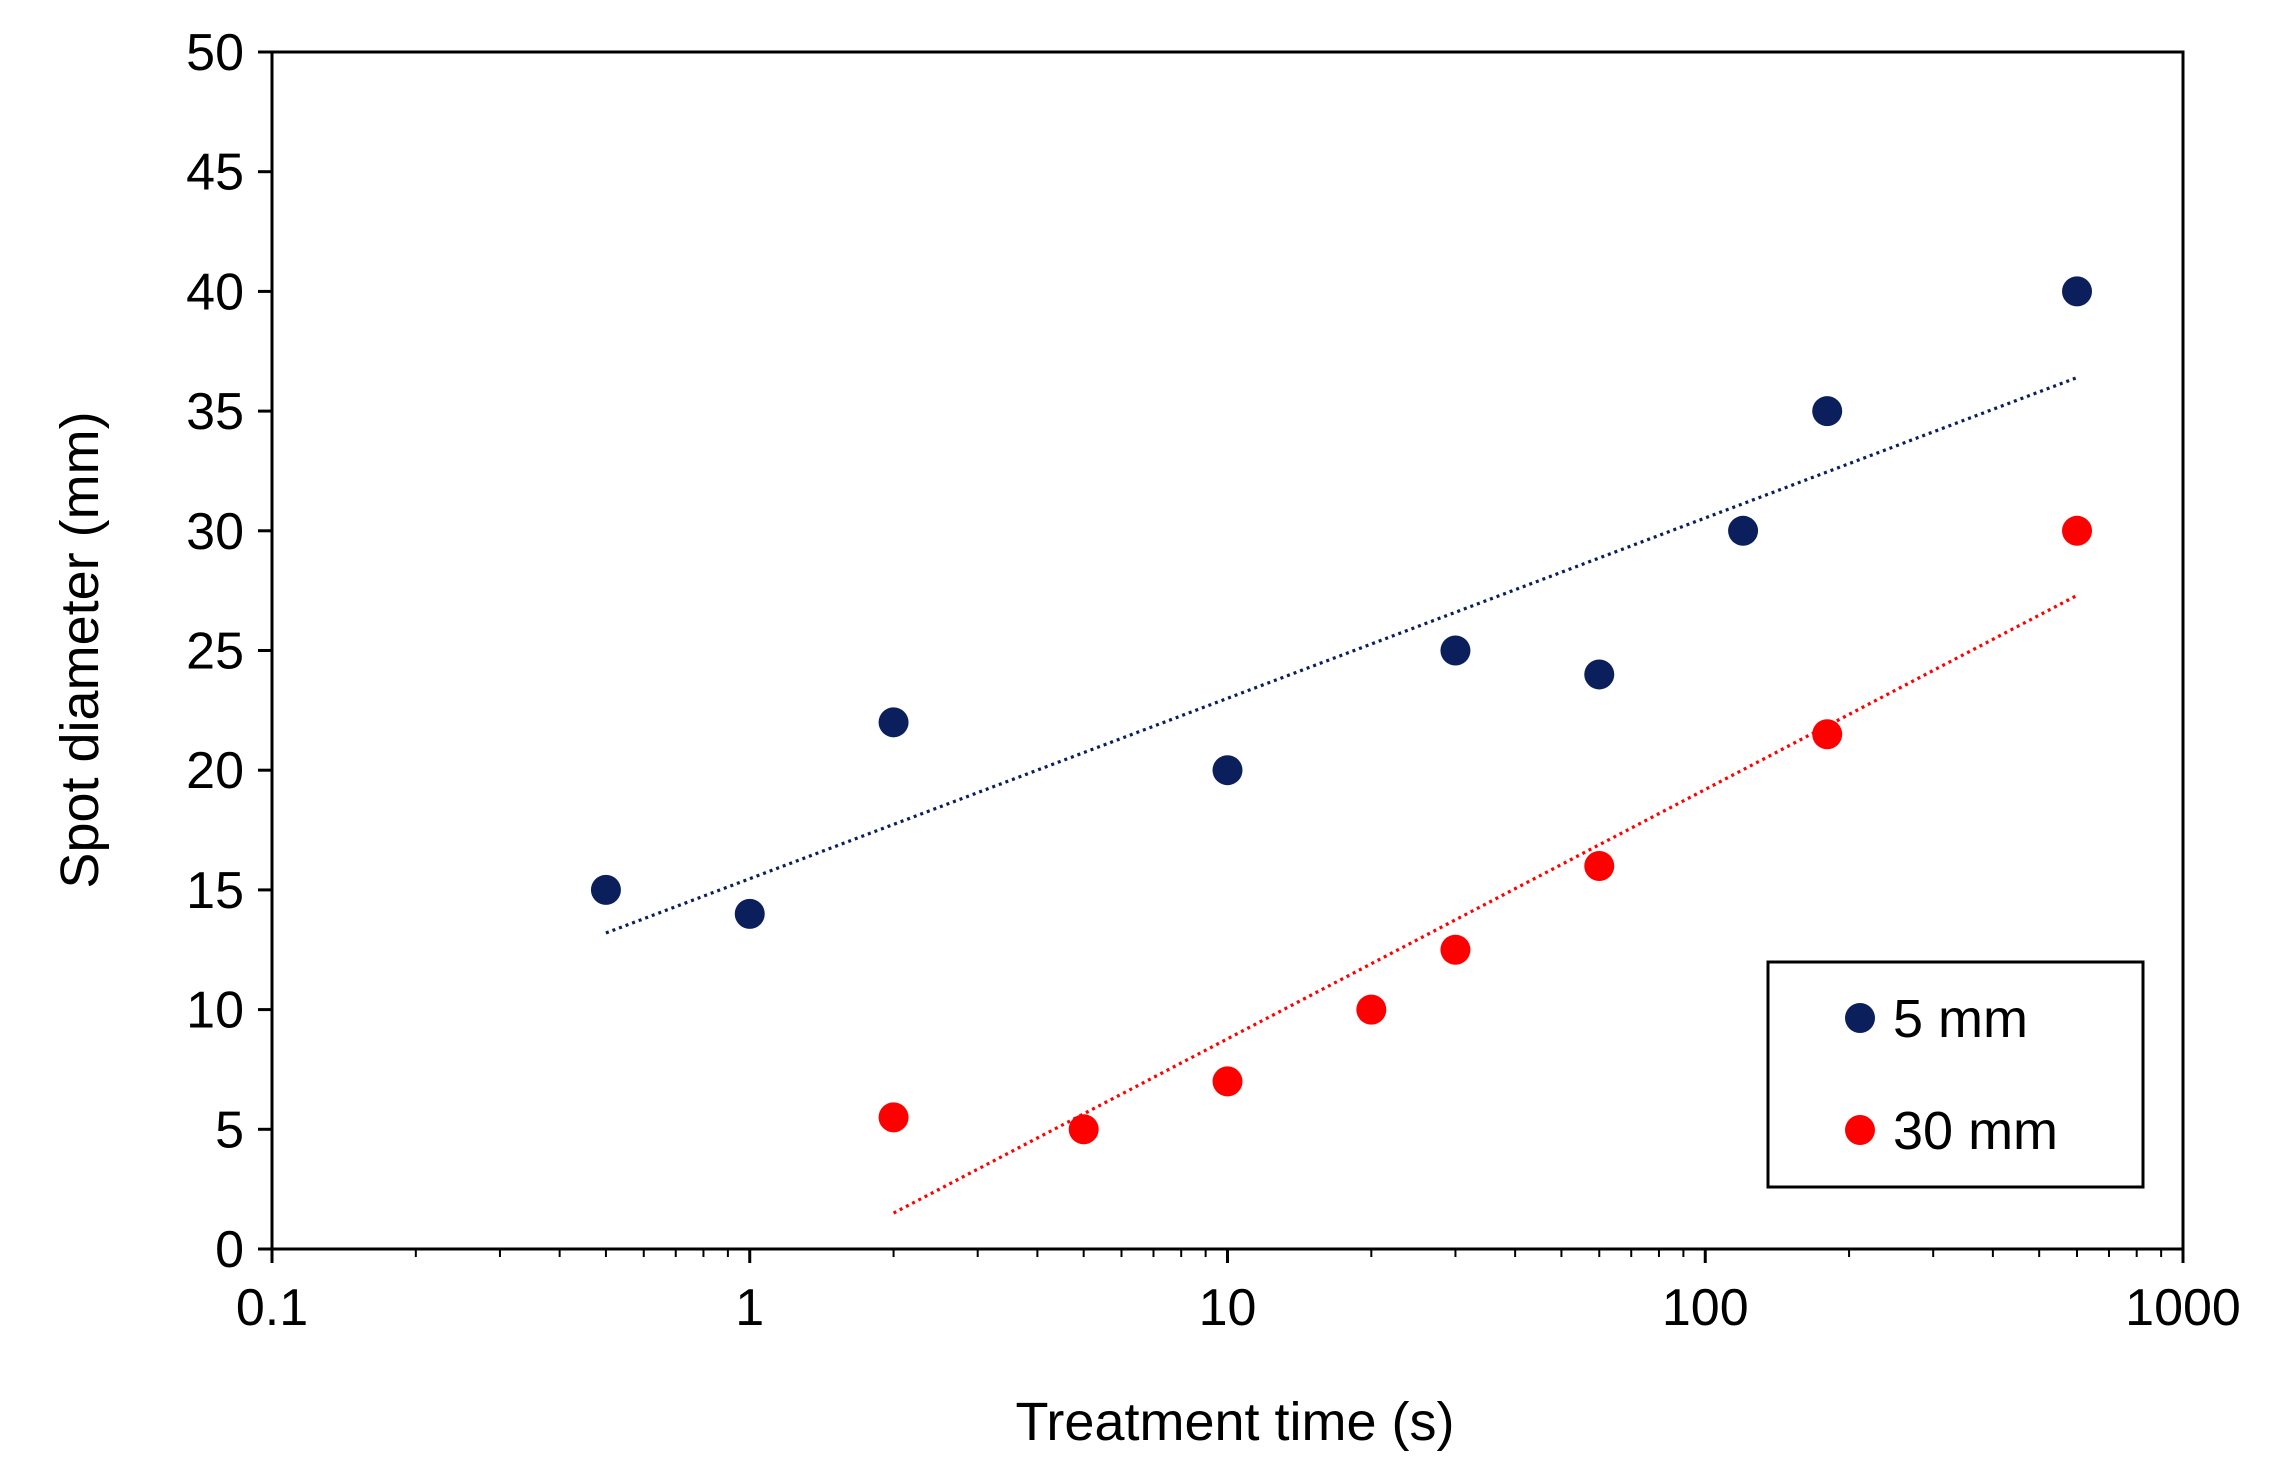 This screenshot has height=1464, width=2276. What do you see at coordinates (215, 652) in the screenshot?
I see `y-tick-label: 25` at bounding box center [215, 652].